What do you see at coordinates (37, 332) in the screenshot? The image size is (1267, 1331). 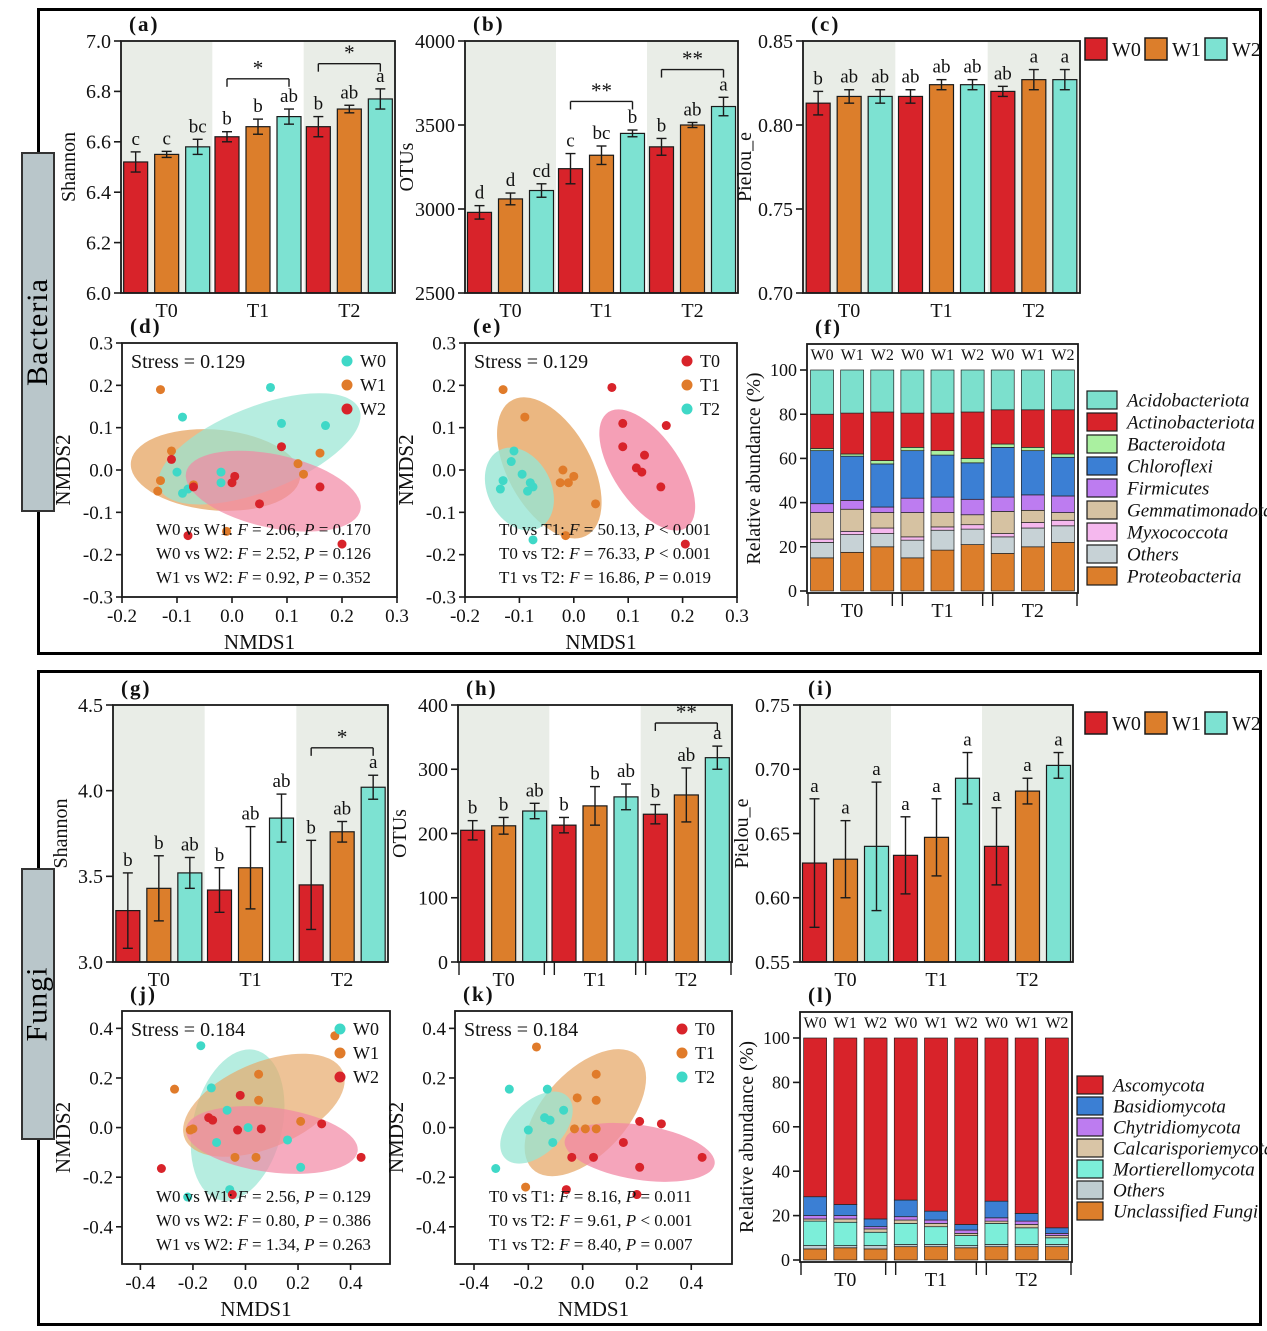 I see `bacteria-side-label-text: Bacteria` at bounding box center [37, 332].